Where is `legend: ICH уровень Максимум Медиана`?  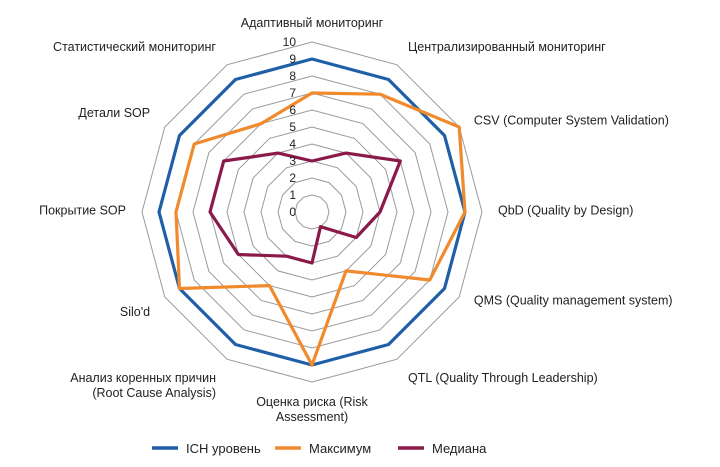 legend: ICH уровень Максимум Медиана is located at coordinates (319, 448).